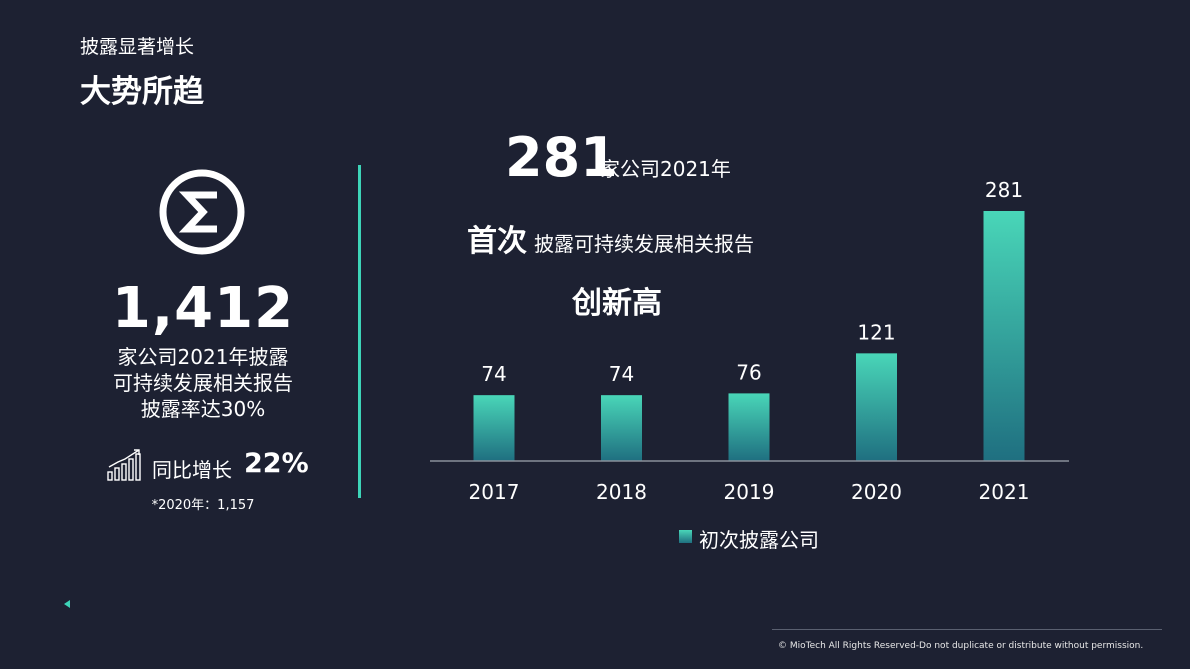 The image size is (1190, 669). Describe the element at coordinates (276, 463) in the screenshot. I see `growth-value: 22%` at that location.